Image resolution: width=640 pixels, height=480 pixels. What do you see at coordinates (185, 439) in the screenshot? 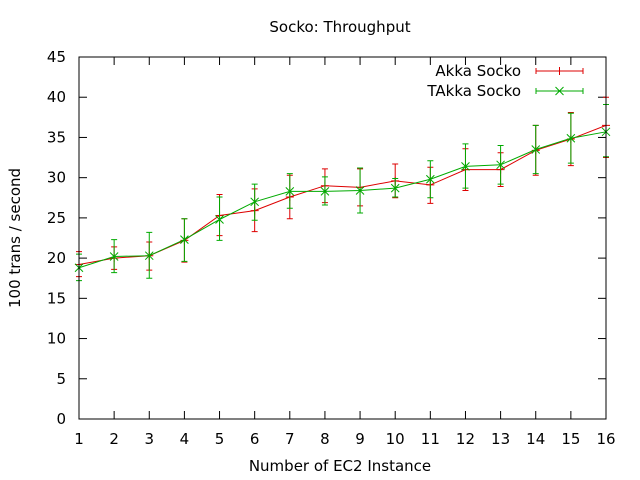
I see `x-tick-label: 4` at bounding box center [185, 439].